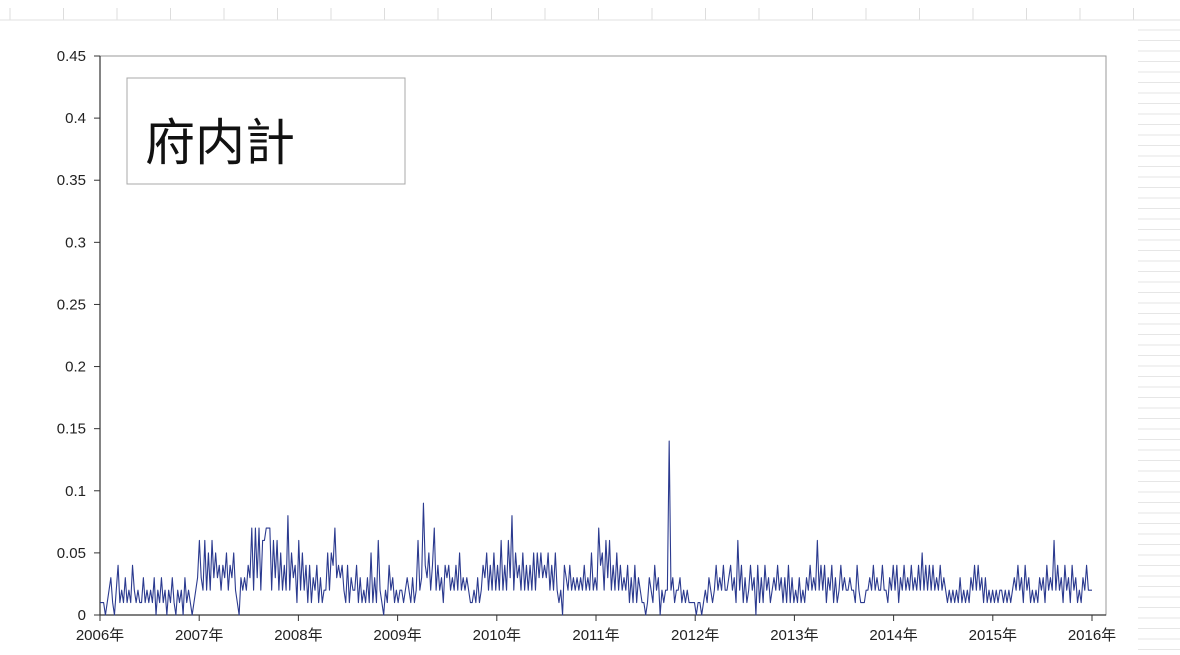  Describe the element at coordinates (497, 635) in the screenshot. I see `x-tick-label: 2010年` at that location.